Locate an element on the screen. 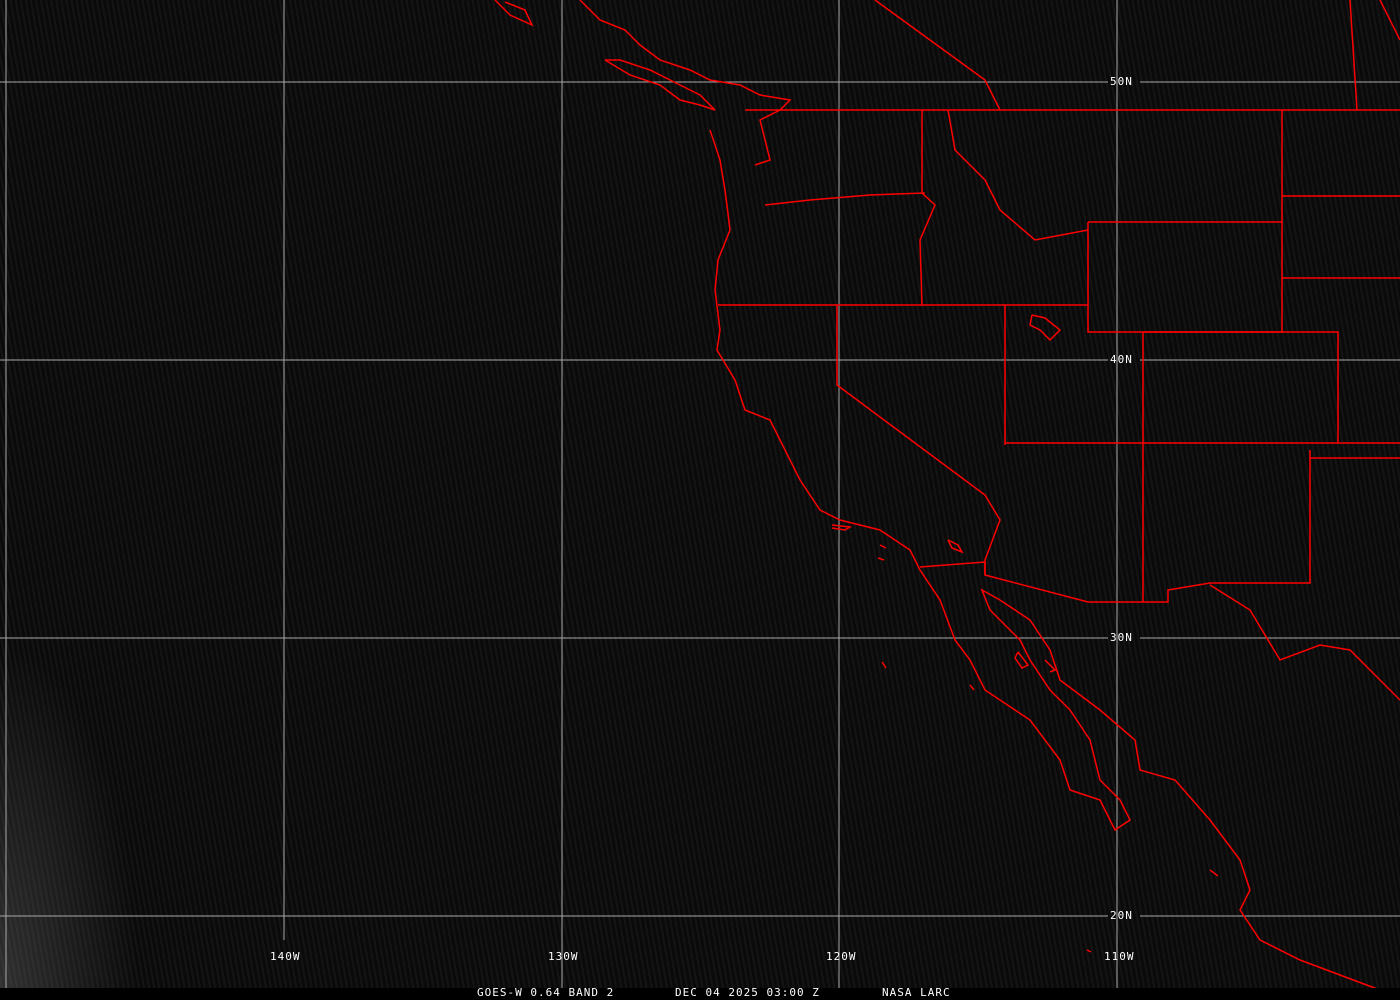  lon-label-130w: 130W is located at coordinates (563, 956).